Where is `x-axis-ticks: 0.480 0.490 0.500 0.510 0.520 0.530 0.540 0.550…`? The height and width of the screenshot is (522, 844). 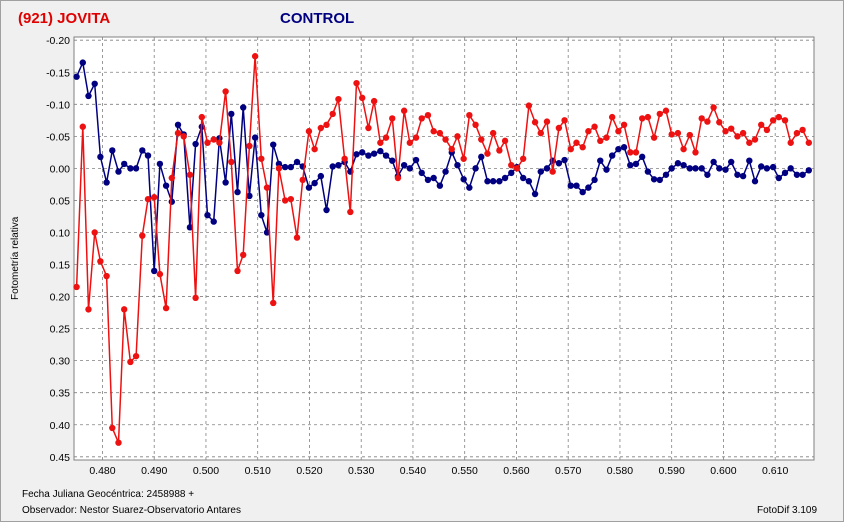
x-axis-ticks: 0.480 0.490 0.500 0.510 0.520 0.530 0.540 0.550… is located at coordinates (438, 471).